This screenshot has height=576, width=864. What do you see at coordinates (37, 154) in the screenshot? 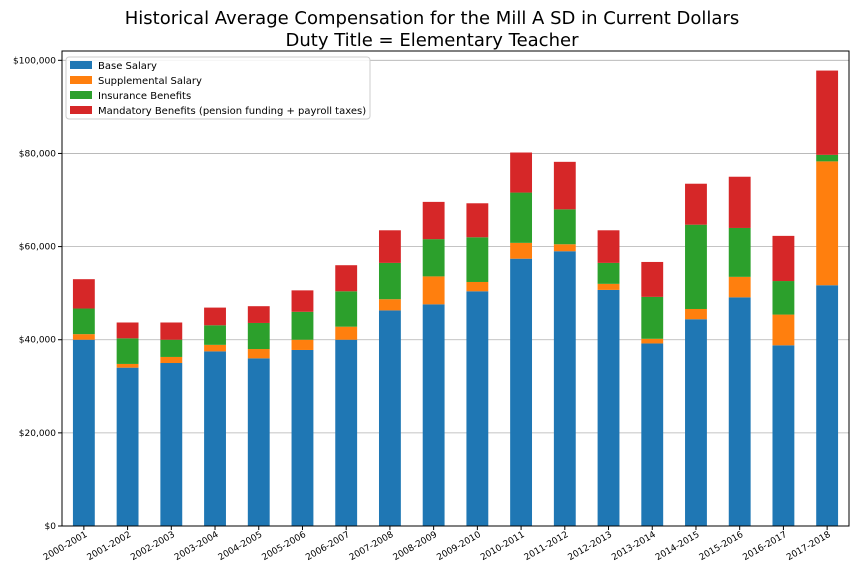
I see `y-tick-label: $80,000` at bounding box center [37, 154].